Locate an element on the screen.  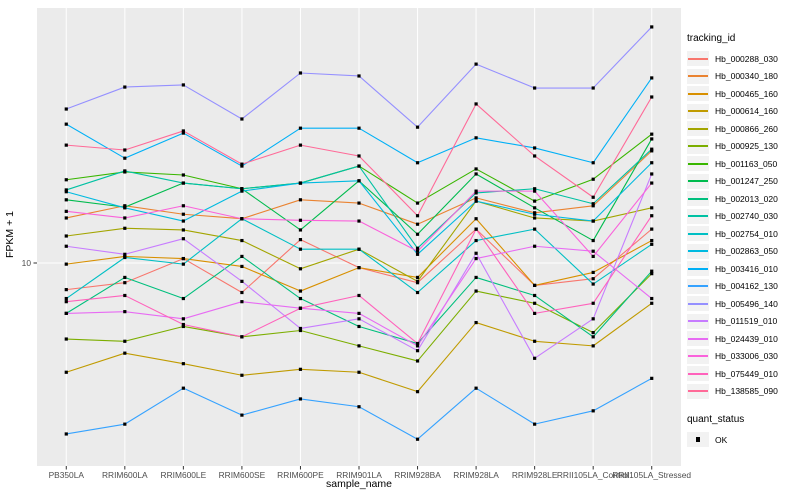
legend-label: Hb_004162_130 is located at coordinates (746, 286).